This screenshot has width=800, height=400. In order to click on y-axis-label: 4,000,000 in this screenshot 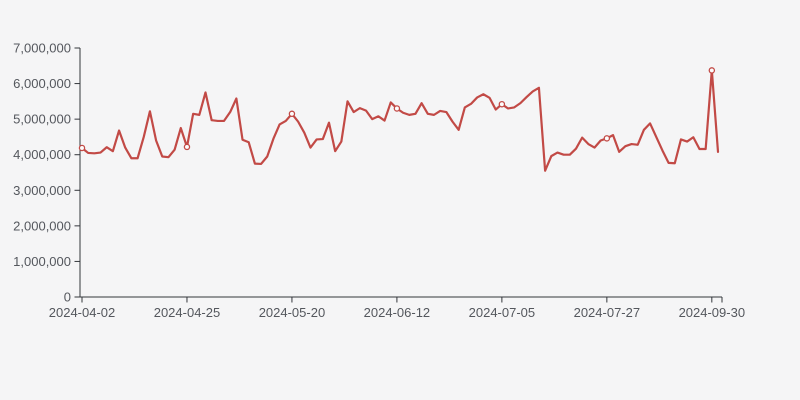, I will do `click(42, 154)`.